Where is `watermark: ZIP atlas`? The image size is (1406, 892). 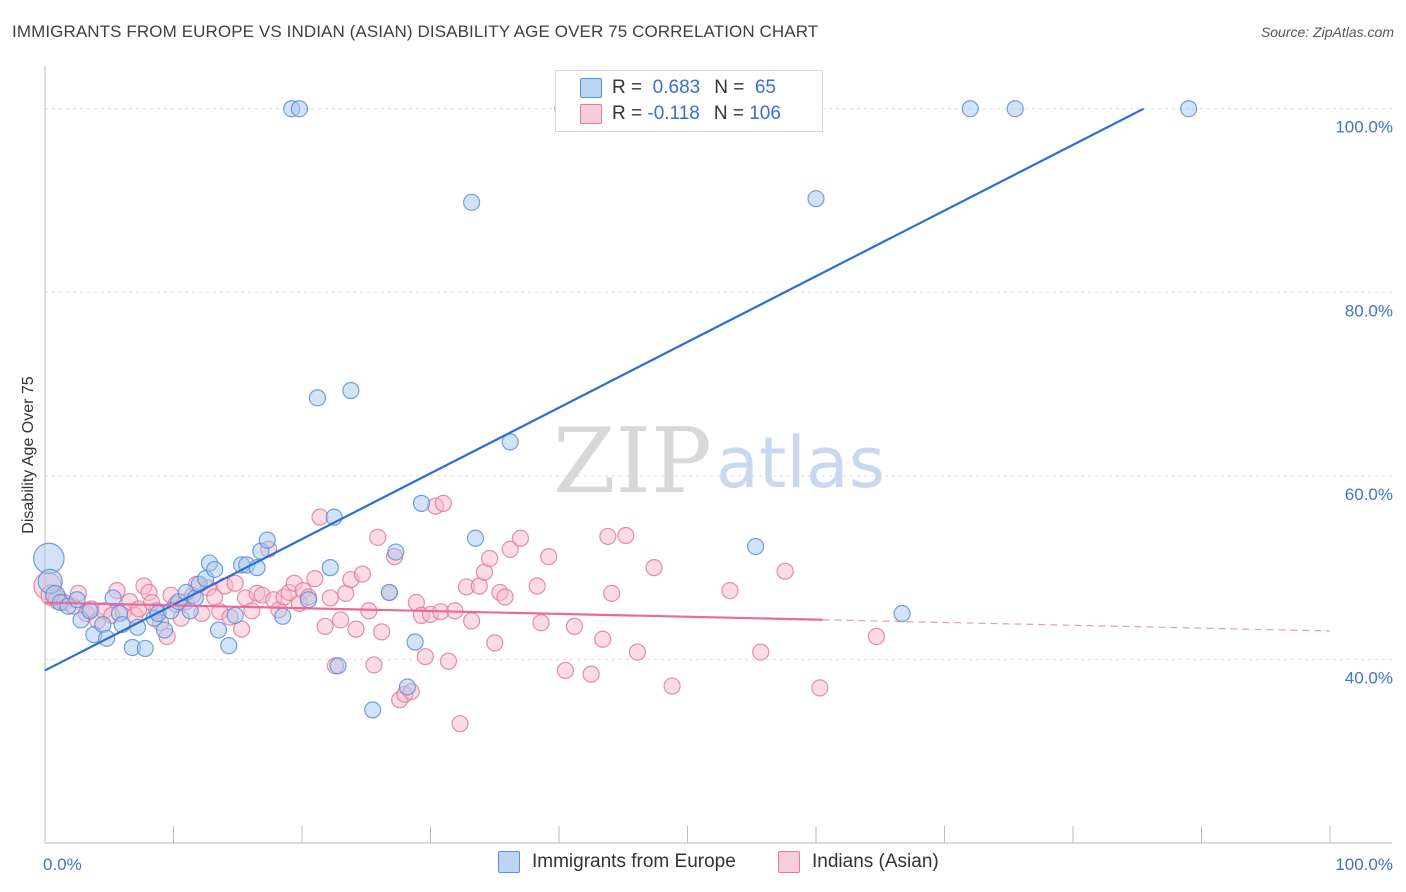 watermark: ZIP atlas is located at coordinates (719, 461).